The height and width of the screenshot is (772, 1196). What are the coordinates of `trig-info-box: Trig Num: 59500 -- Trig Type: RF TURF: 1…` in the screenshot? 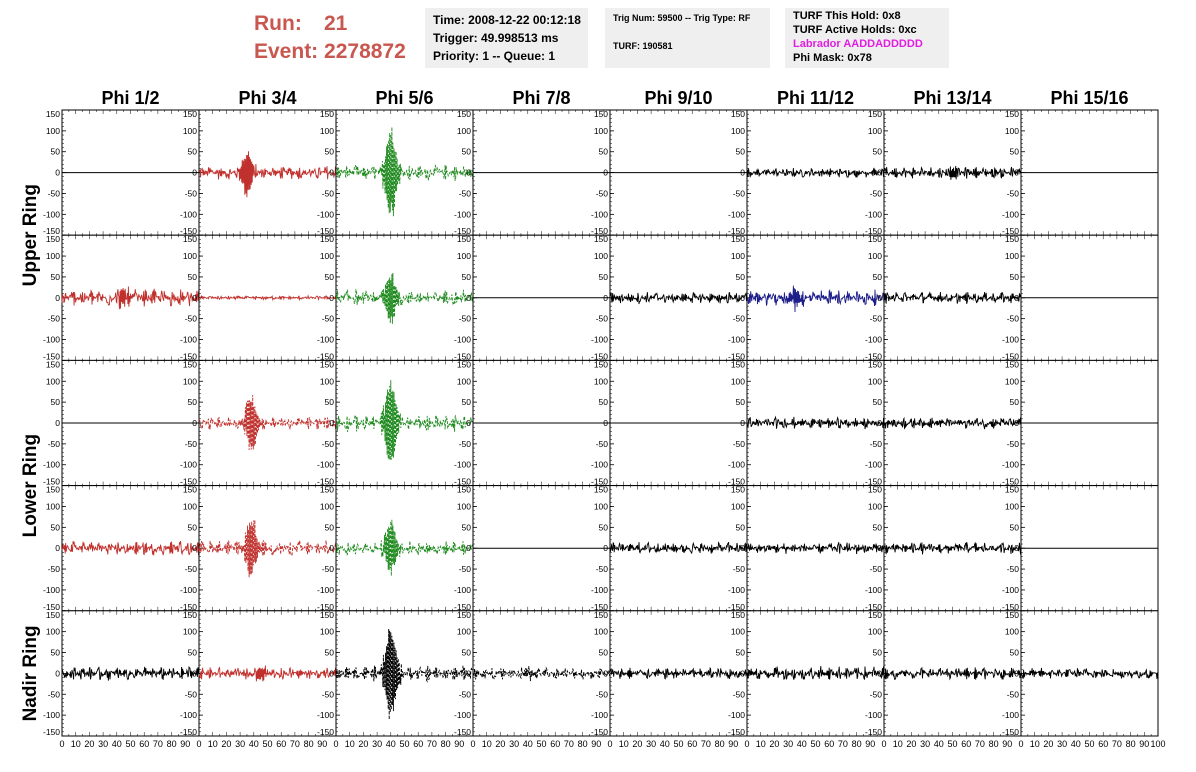 It's located at (687, 38).